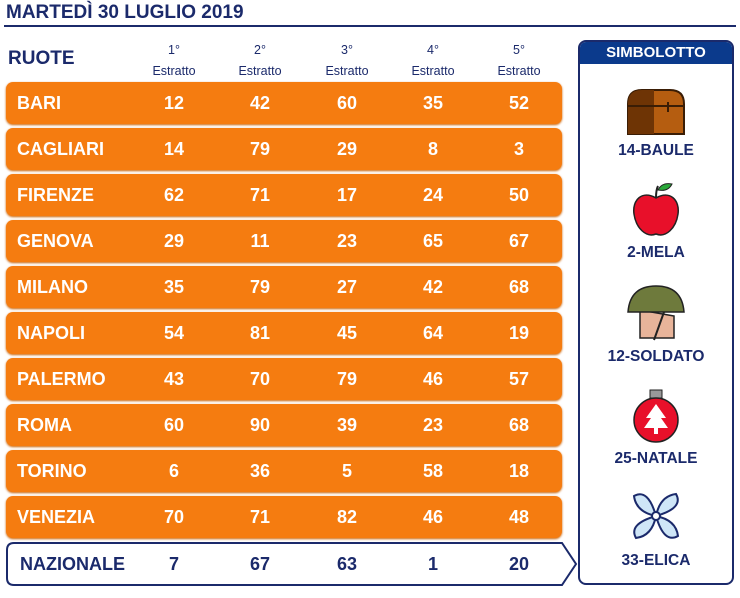 The image size is (740, 598). Describe the element at coordinates (347, 287) in the screenshot. I see `drawn-number: 27` at that location.